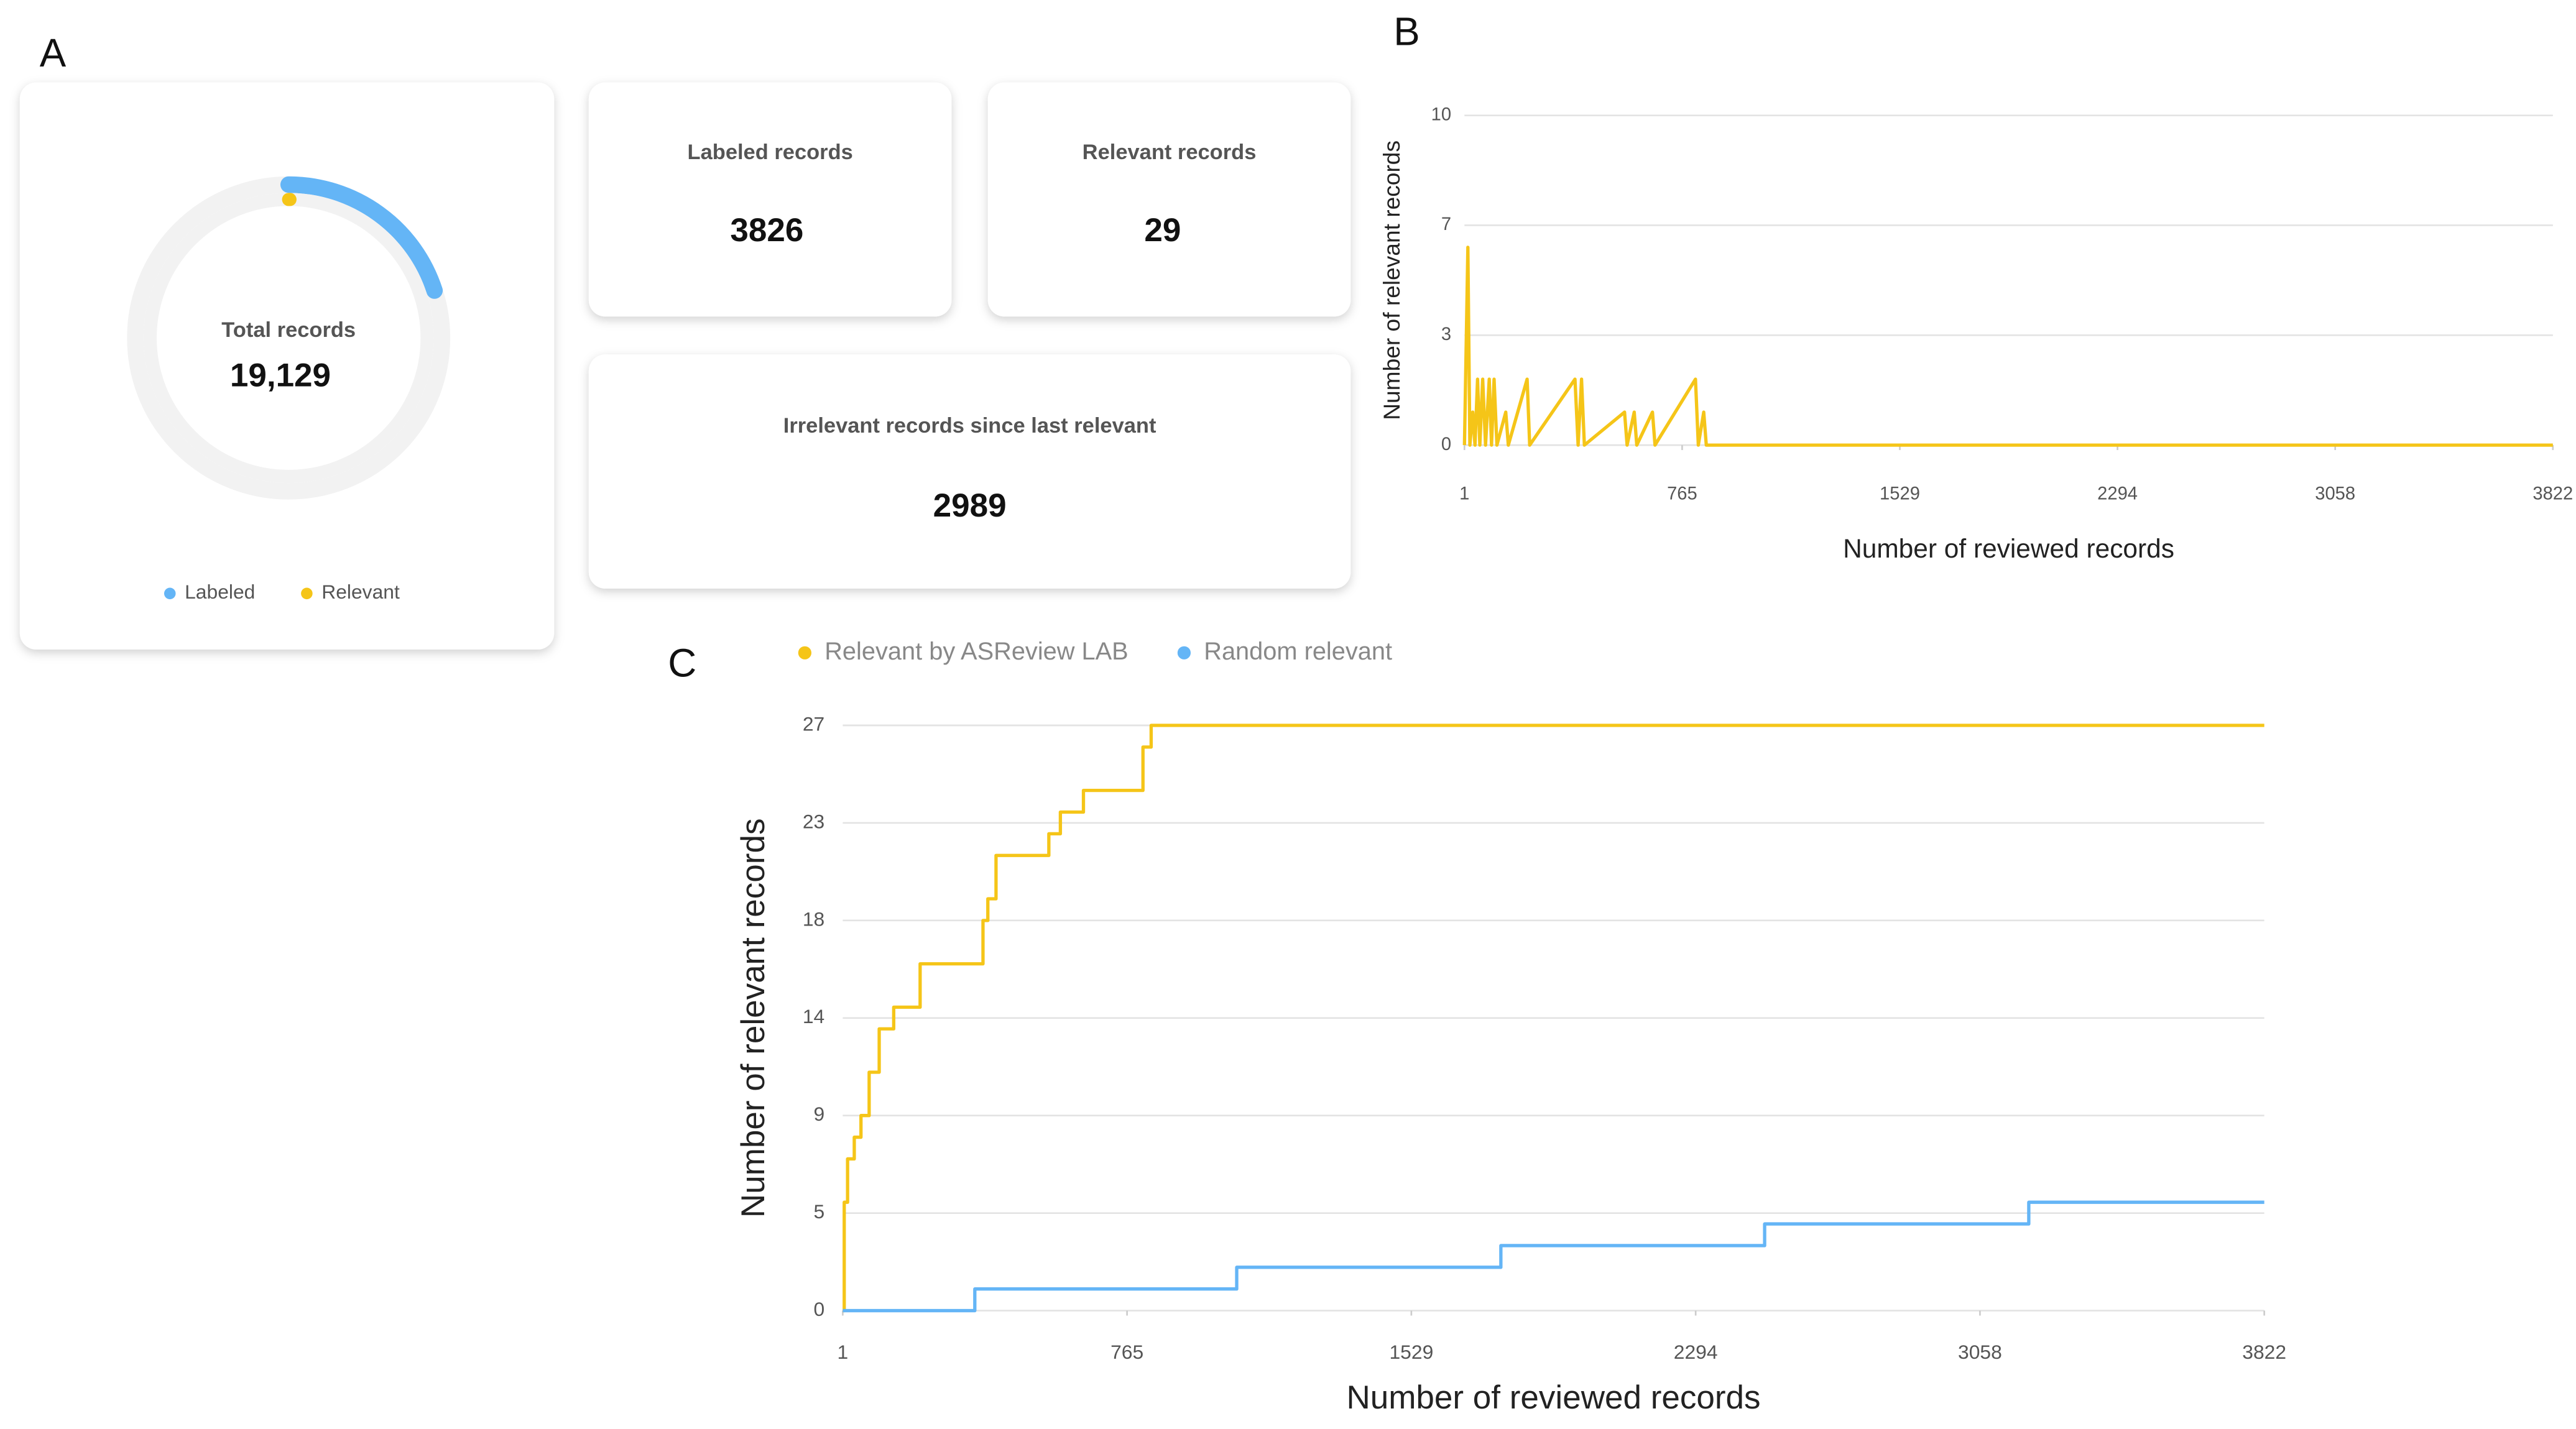 This screenshot has height=1429, width=2576. Describe the element at coordinates (288, 330) in the screenshot. I see `donut-title: Total records` at that location.